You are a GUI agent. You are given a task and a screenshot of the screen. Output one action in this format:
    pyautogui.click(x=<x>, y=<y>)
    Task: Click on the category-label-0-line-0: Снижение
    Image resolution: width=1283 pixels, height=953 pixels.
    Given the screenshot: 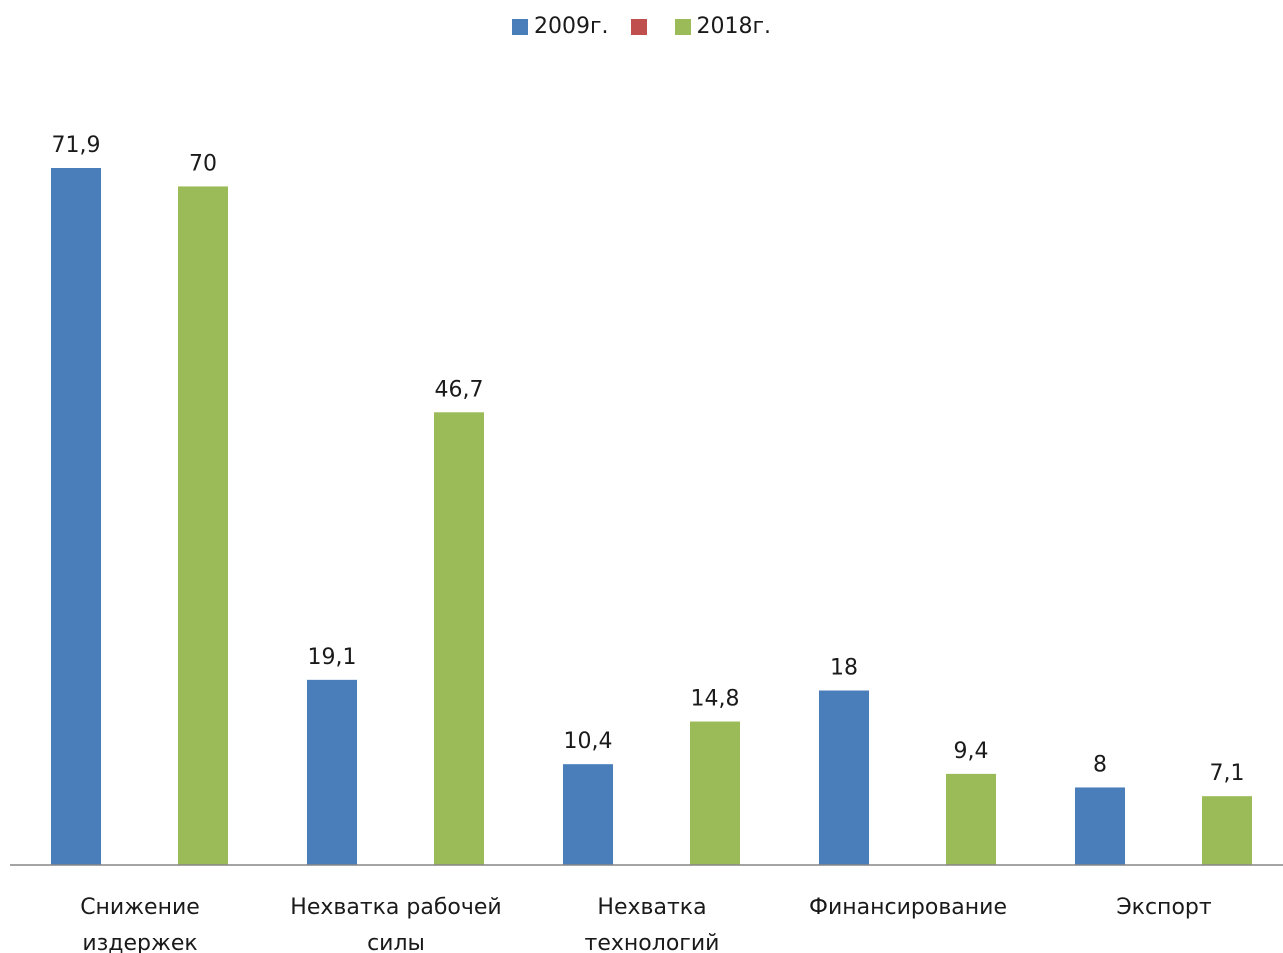 What is the action you would take?
    pyautogui.click(x=140, y=907)
    